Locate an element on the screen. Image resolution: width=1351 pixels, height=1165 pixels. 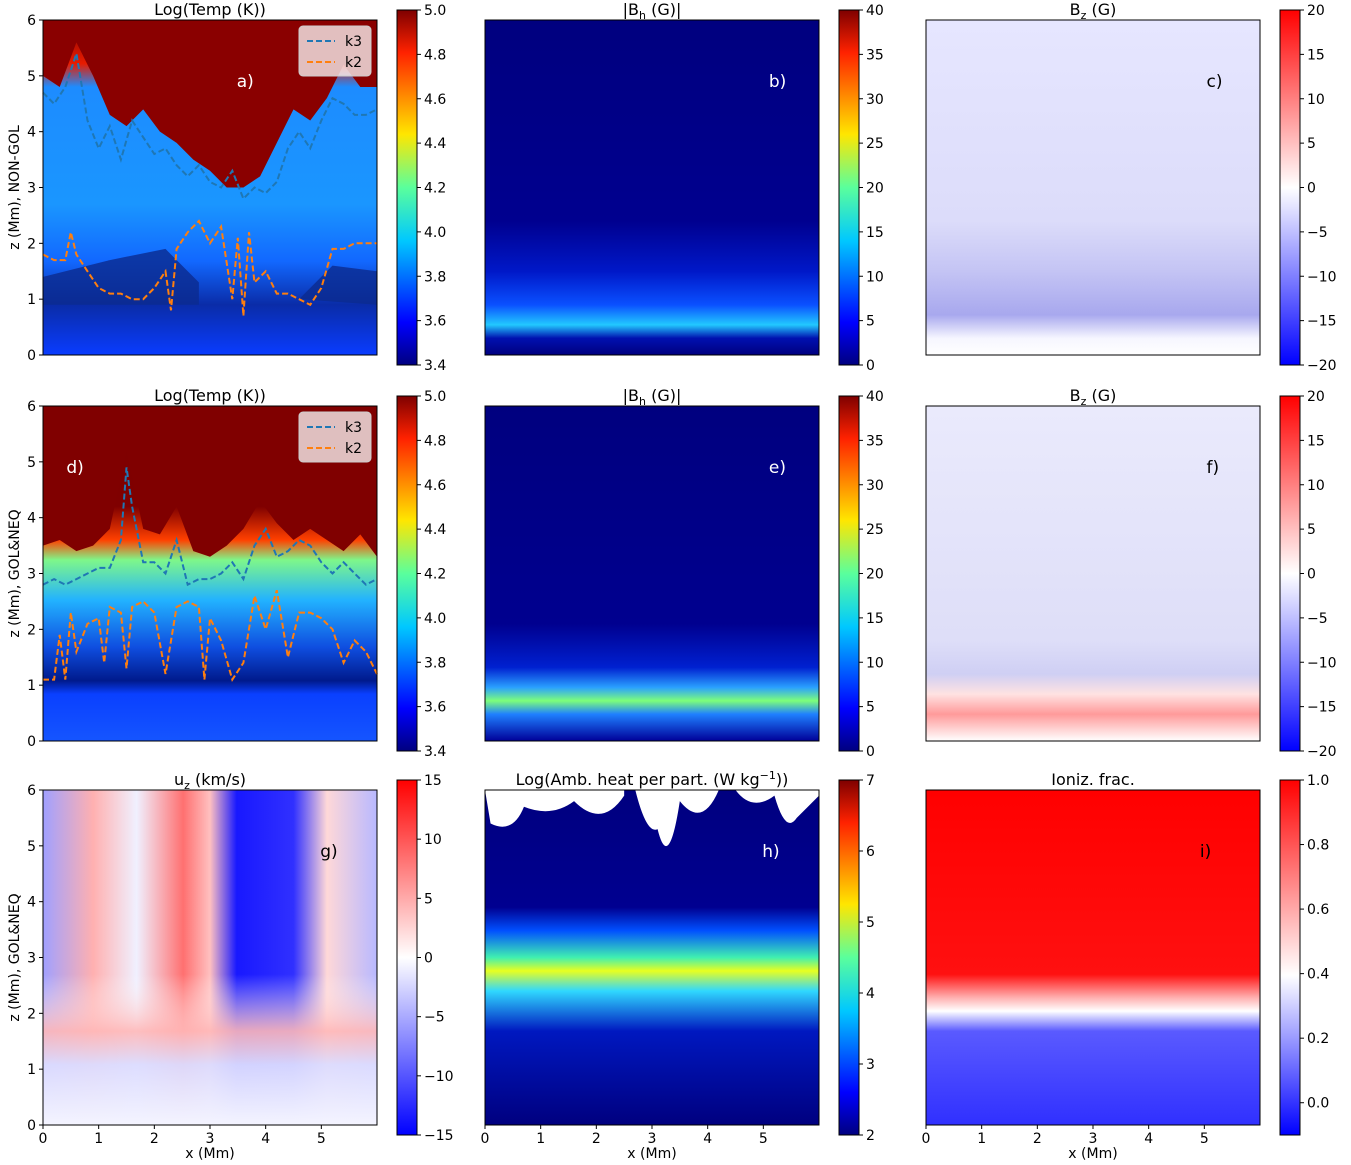
panel-b: |Bh (G)| b) 0 5 10 15 20 25 30 35 40 is located at coordinates (684, 187).